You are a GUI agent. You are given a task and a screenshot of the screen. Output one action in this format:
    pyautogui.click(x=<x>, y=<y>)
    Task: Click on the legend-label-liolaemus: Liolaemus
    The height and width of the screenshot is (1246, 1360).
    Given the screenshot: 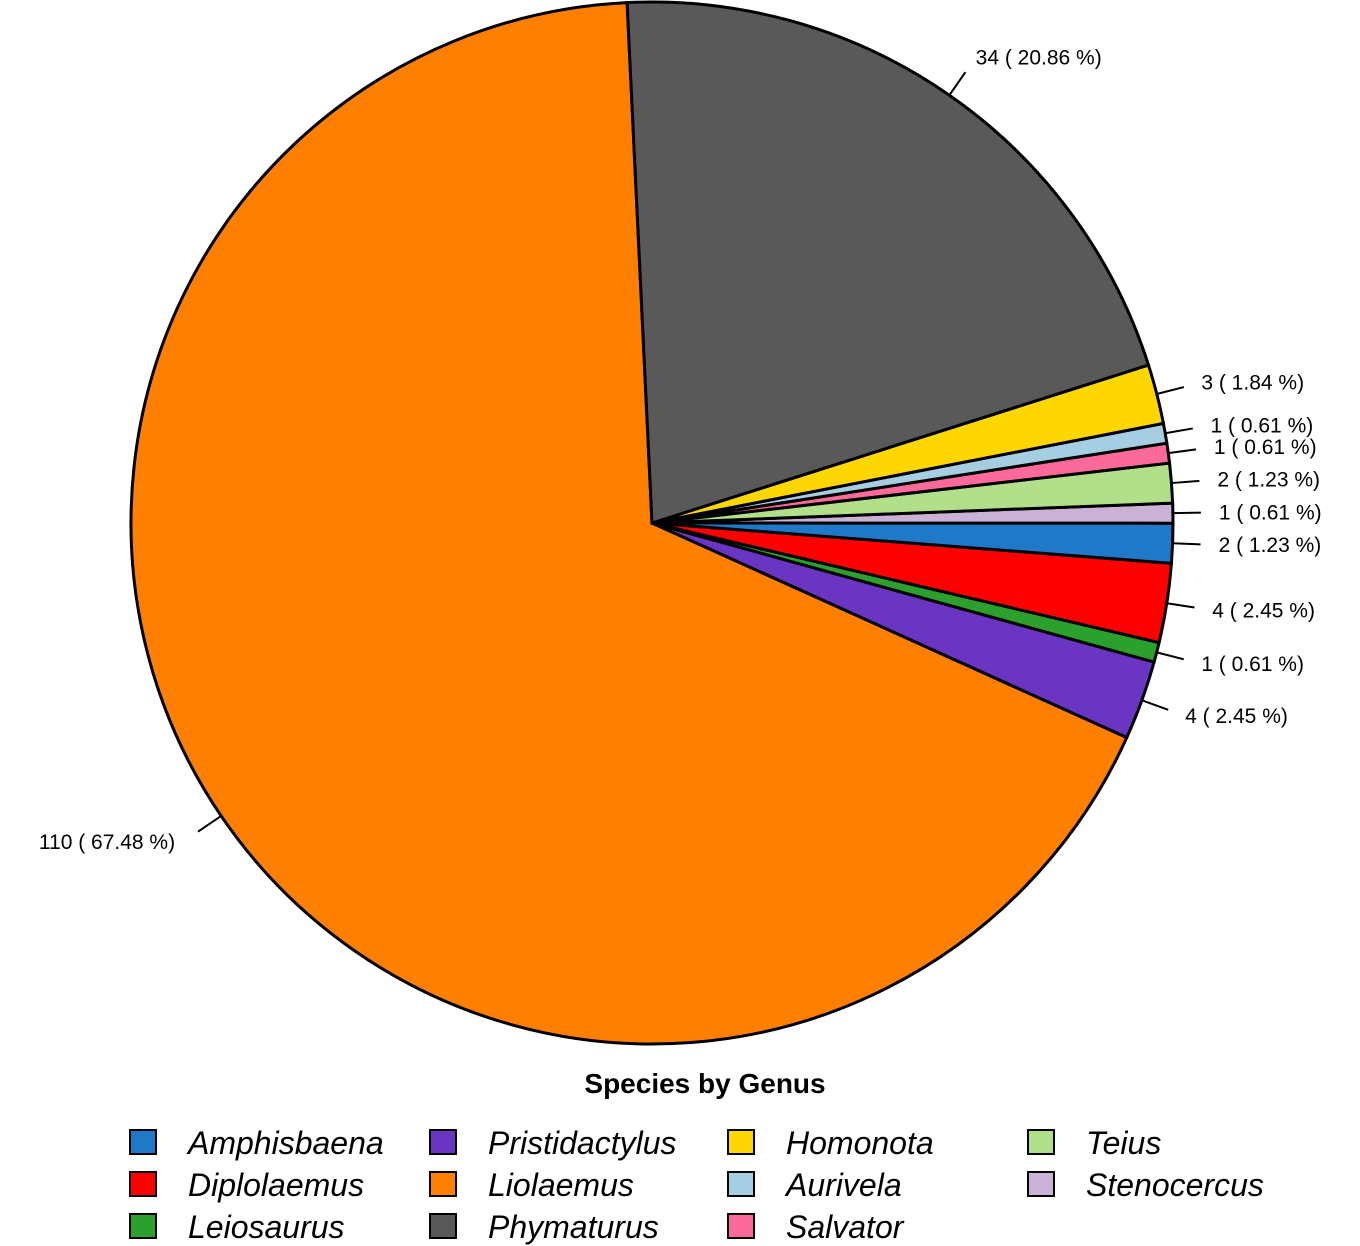 What is the action you would take?
    pyautogui.click(x=561, y=1185)
    